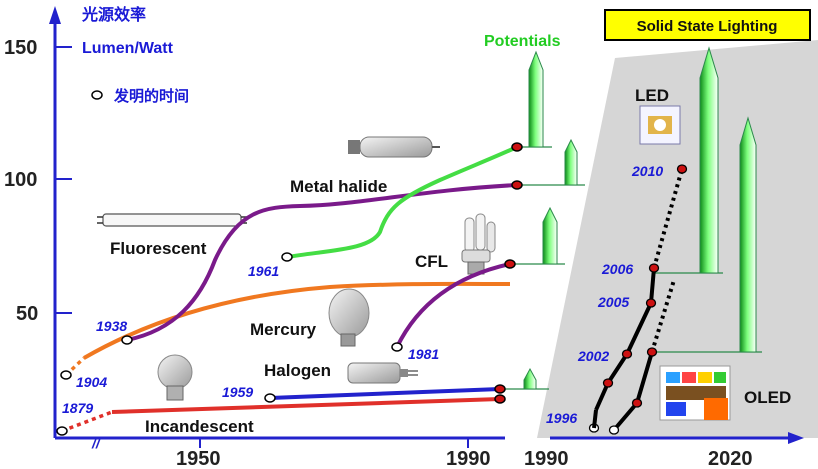 The image size is (818, 469). Describe the element at coordinates (534, 99) in the screenshot. I see `potential-arrow-metal-halide` at that location.